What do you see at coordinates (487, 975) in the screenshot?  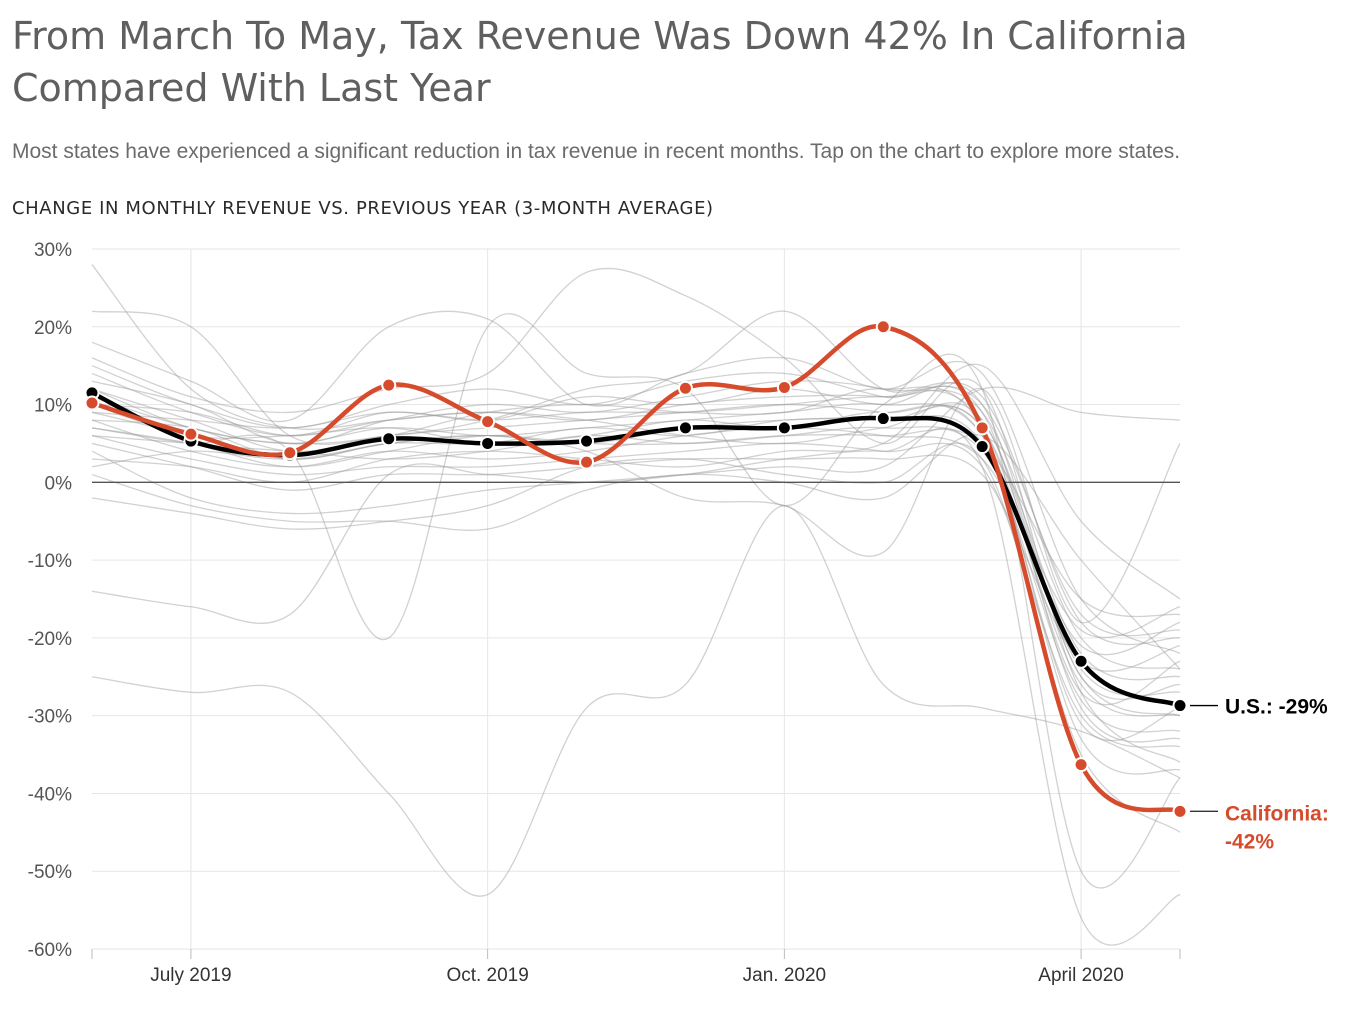 I see `x-tick-label: Oct. 2019` at bounding box center [487, 975].